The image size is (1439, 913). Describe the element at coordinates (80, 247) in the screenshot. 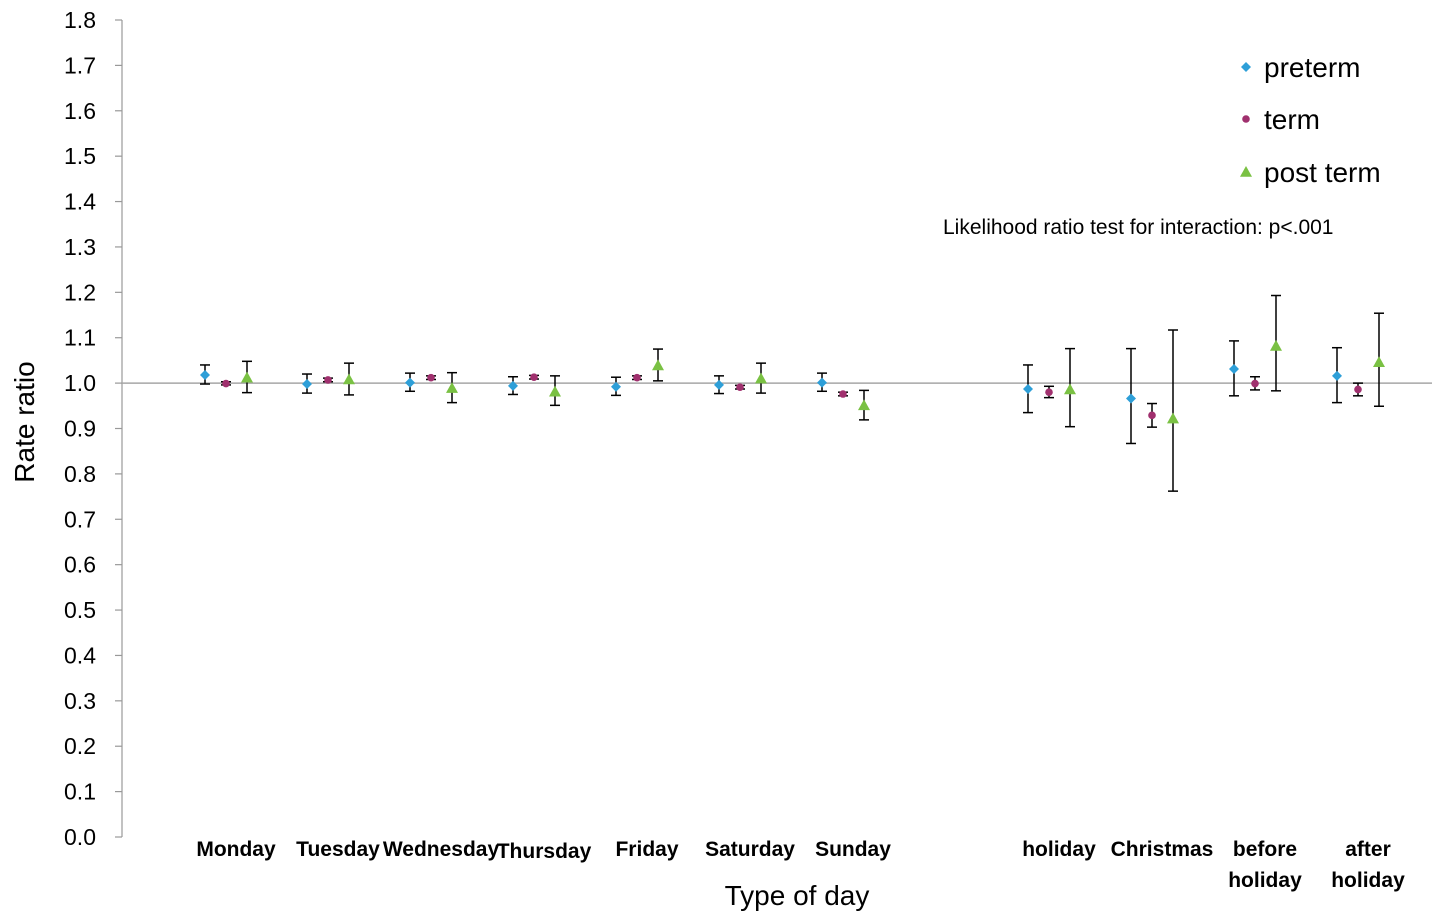

I see `y-tick-label: 1.3` at that location.